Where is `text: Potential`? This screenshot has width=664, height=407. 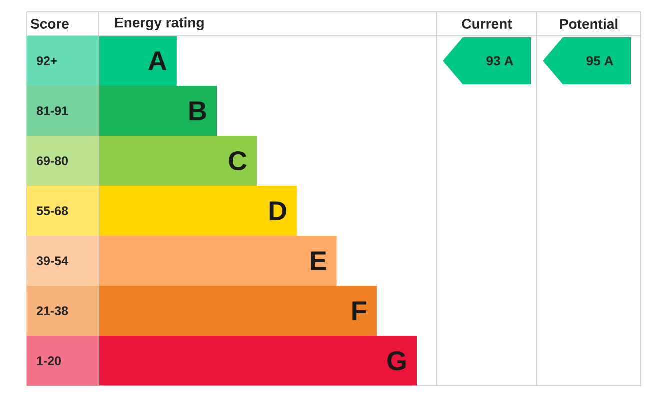
text: Potential is located at coordinates (589, 24).